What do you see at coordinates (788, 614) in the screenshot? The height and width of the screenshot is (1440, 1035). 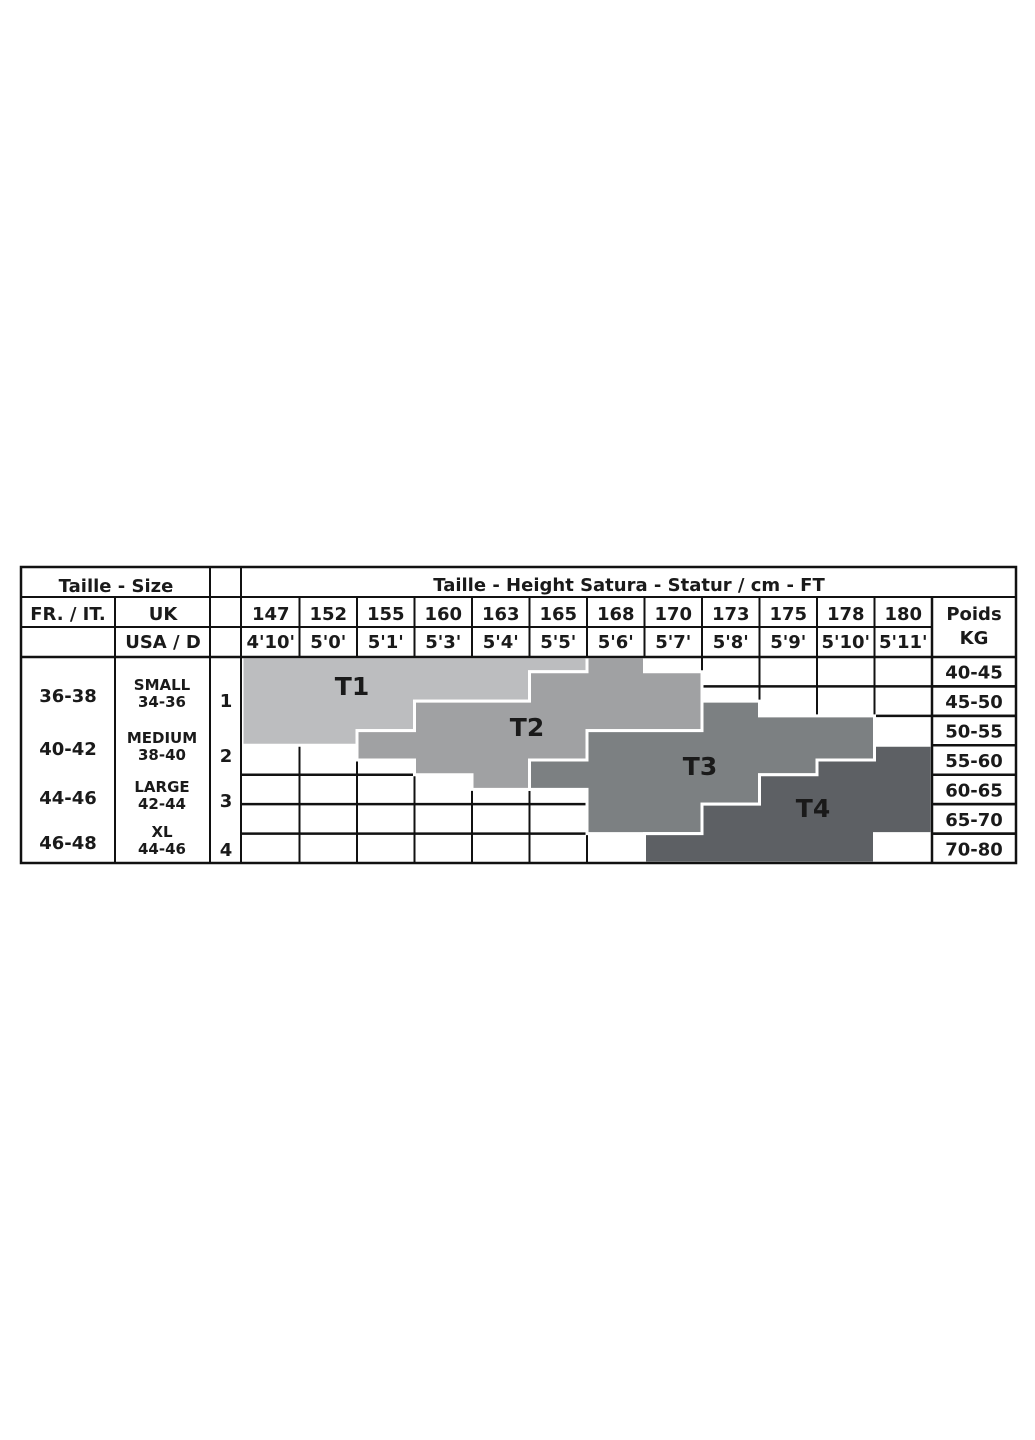 I see `height-cm-175: 175` at bounding box center [788, 614].